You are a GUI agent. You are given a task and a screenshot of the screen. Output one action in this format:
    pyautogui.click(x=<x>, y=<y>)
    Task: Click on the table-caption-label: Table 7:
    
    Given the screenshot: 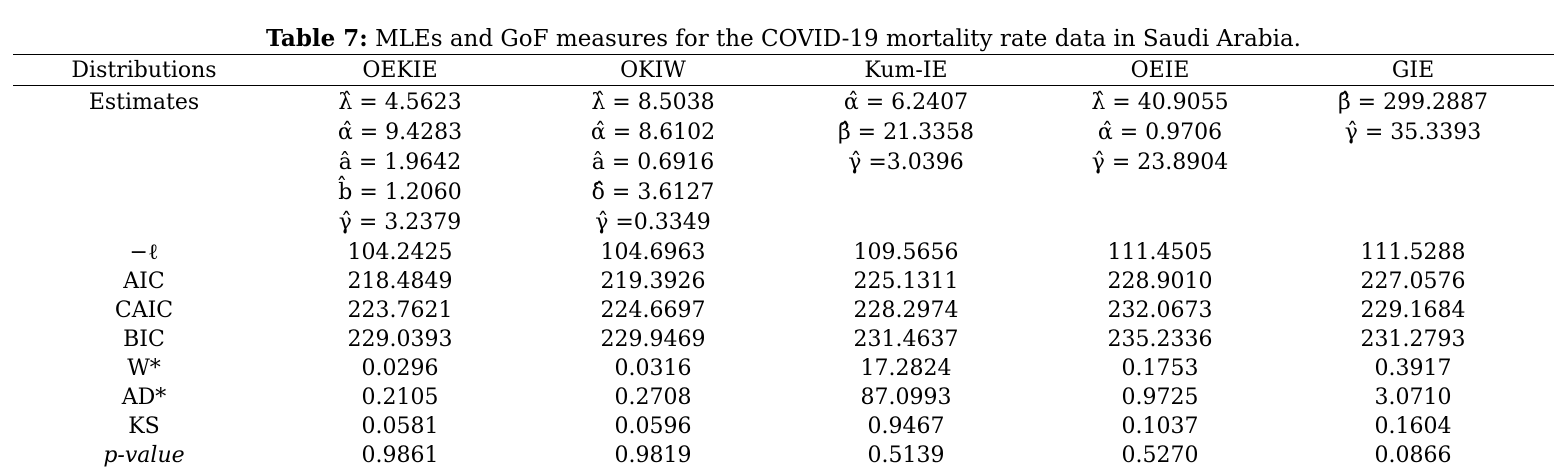 What is the action you would take?
    pyautogui.click(x=317, y=38)
    